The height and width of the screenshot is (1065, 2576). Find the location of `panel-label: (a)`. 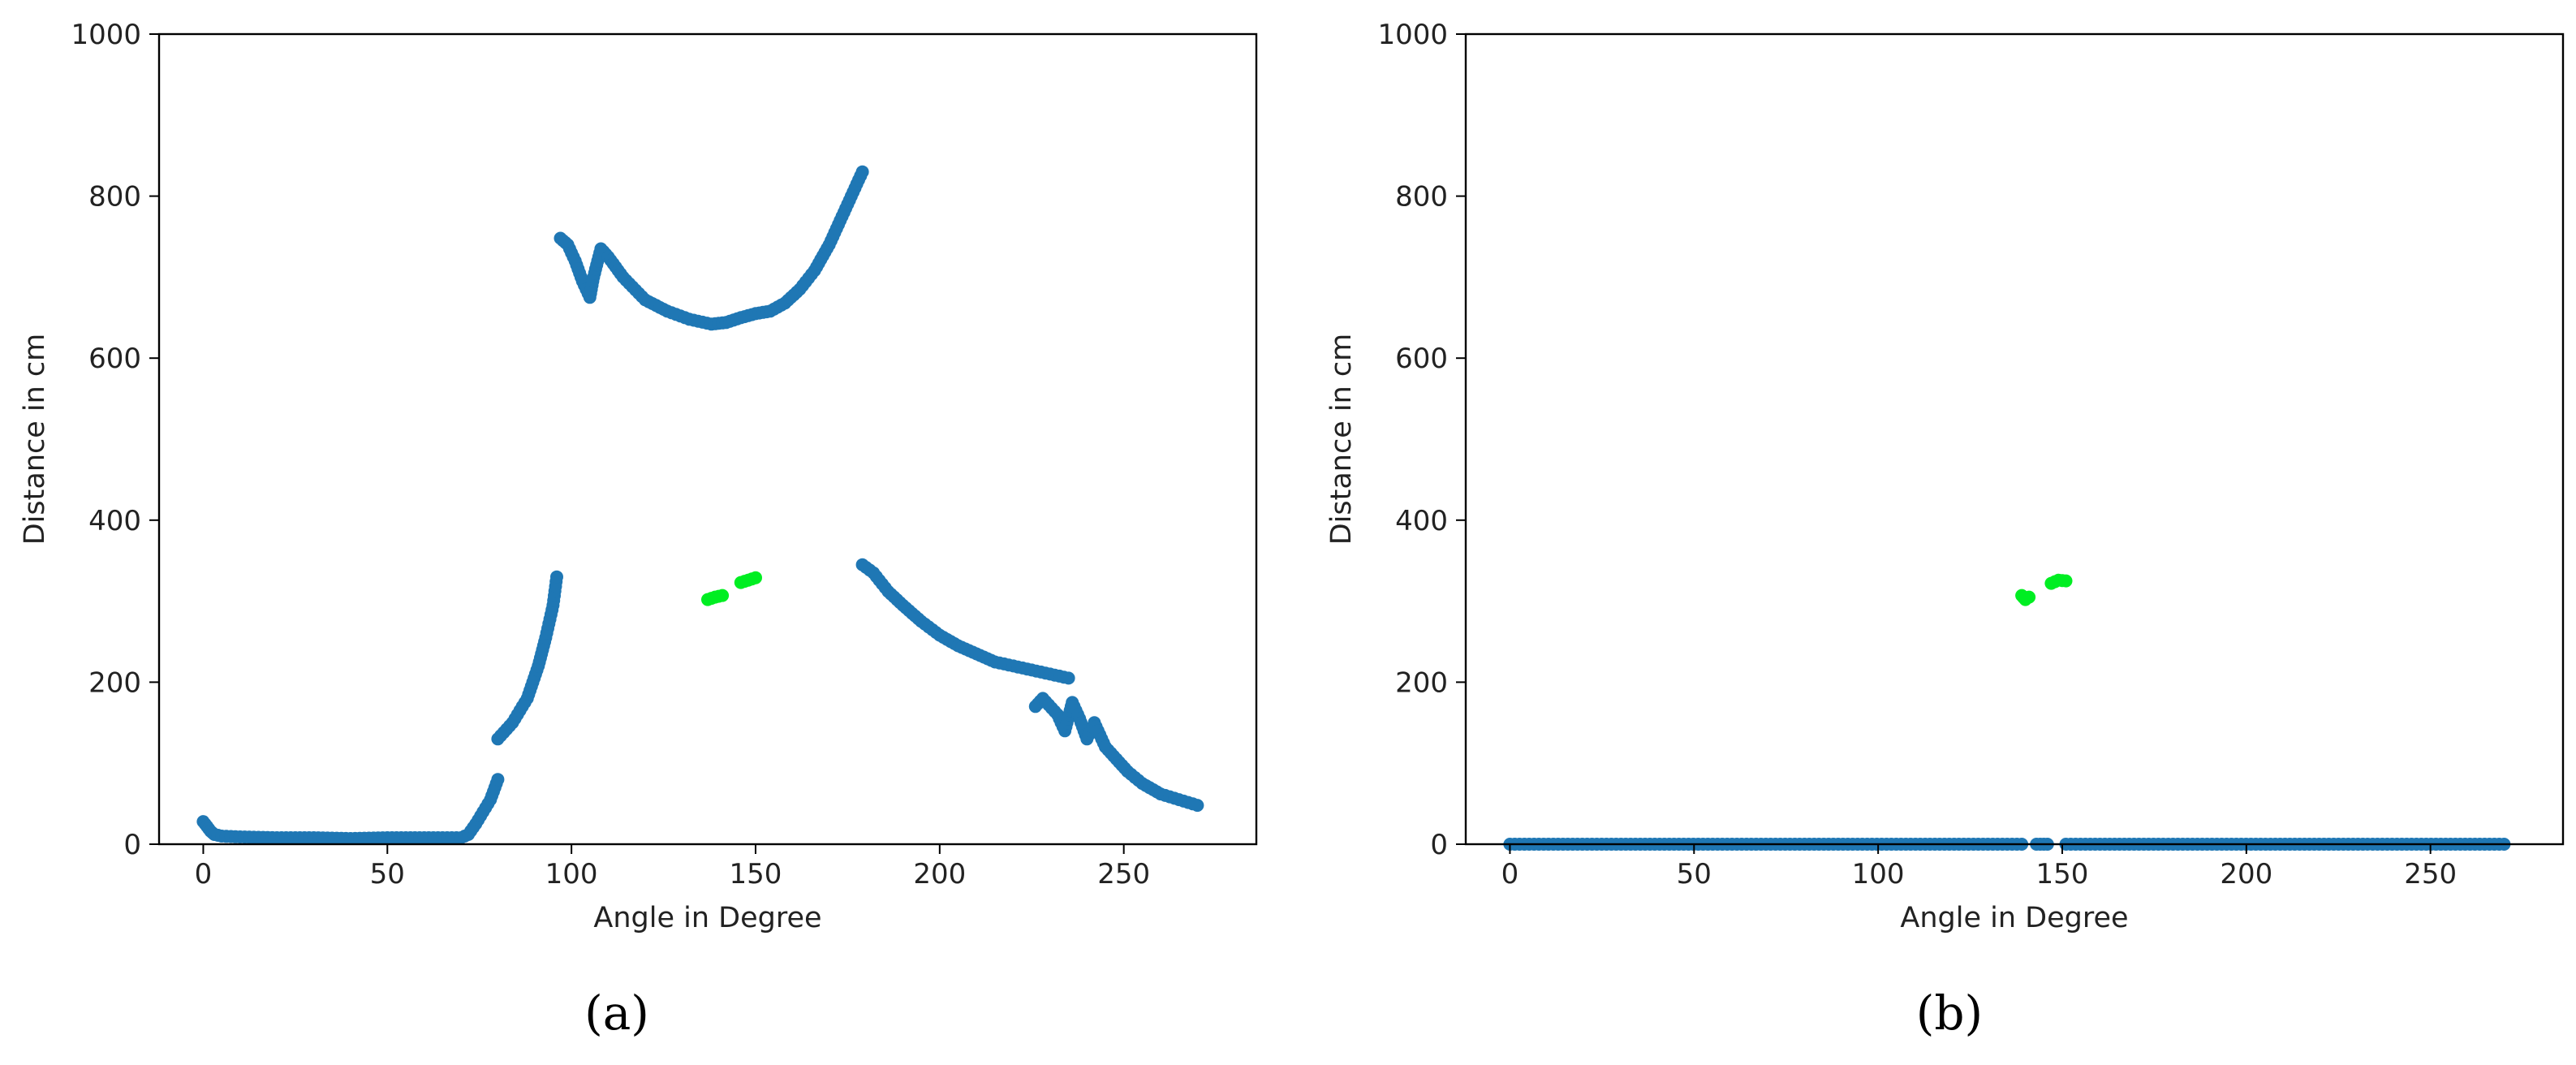

panel-label: (a) is located at coordinates (616, 1013).